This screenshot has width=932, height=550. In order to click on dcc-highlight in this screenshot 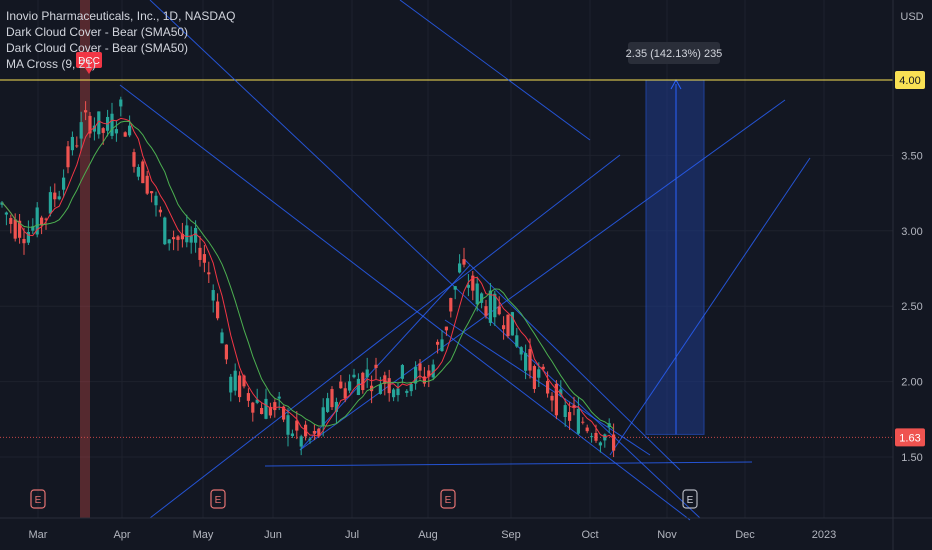, I will do `click(85, 259)`.